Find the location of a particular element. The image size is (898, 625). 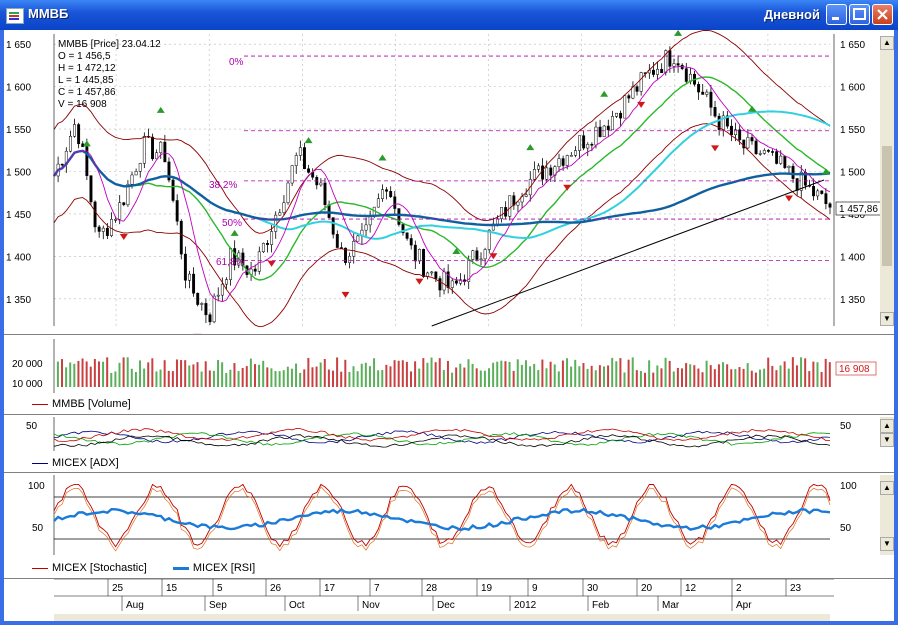

scroll-thumb is located at coordinates (887, 206).